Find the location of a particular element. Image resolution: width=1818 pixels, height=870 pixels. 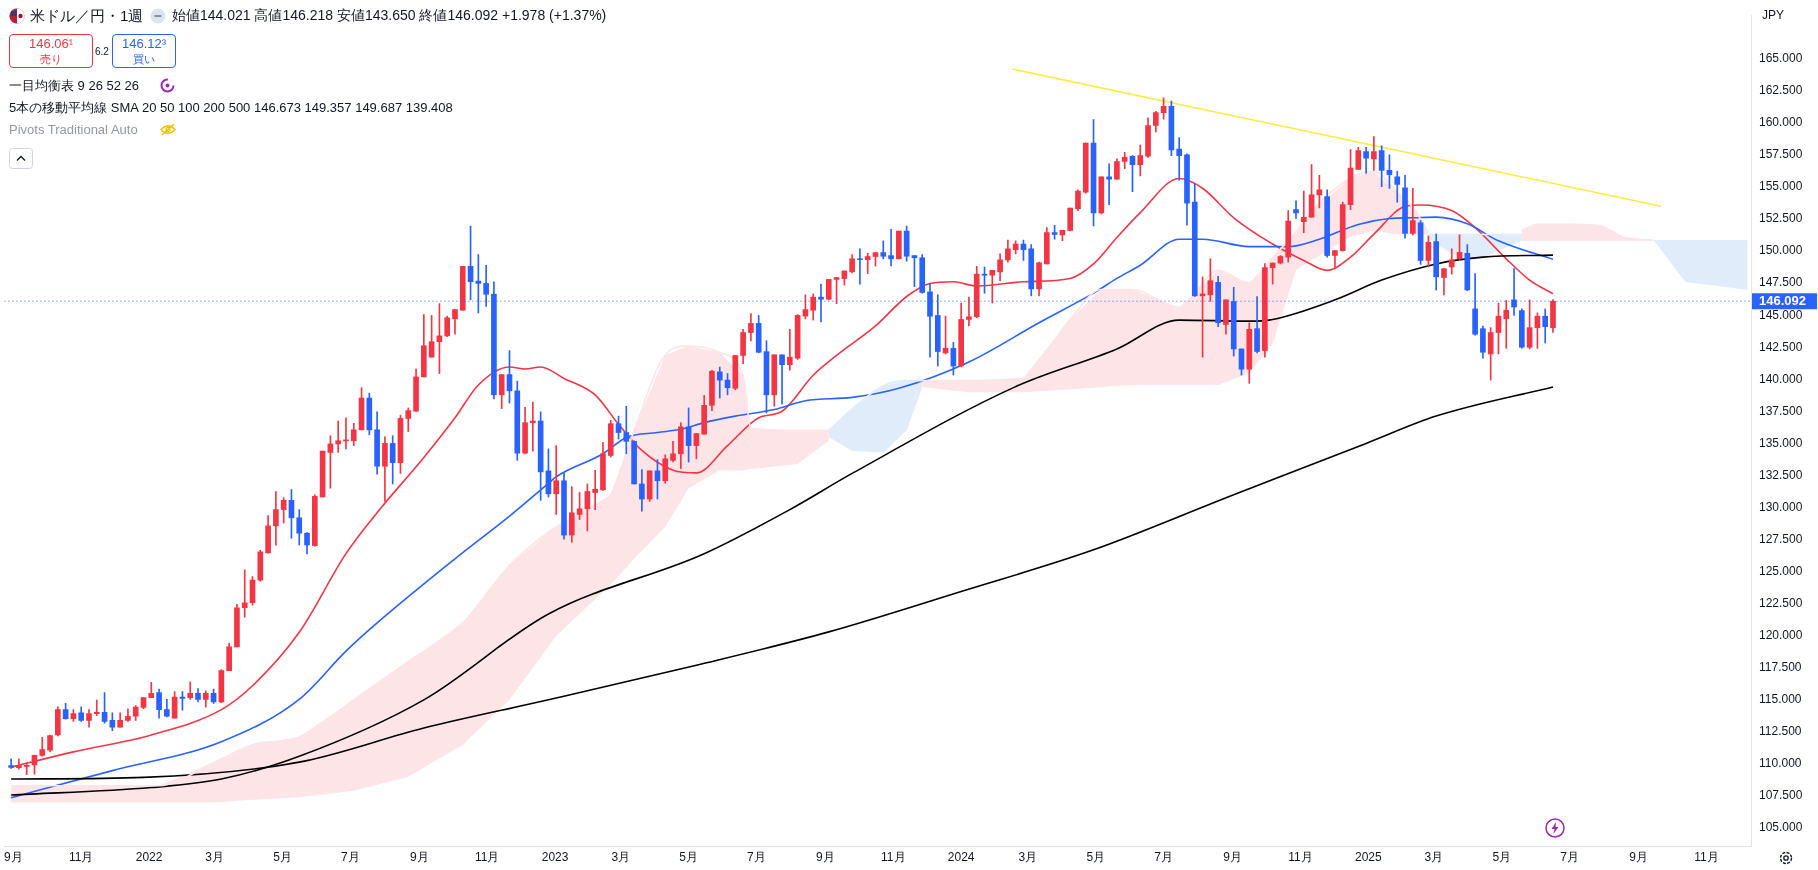

y-tick-label: 120.000 is located at coordinates (1781, 635).